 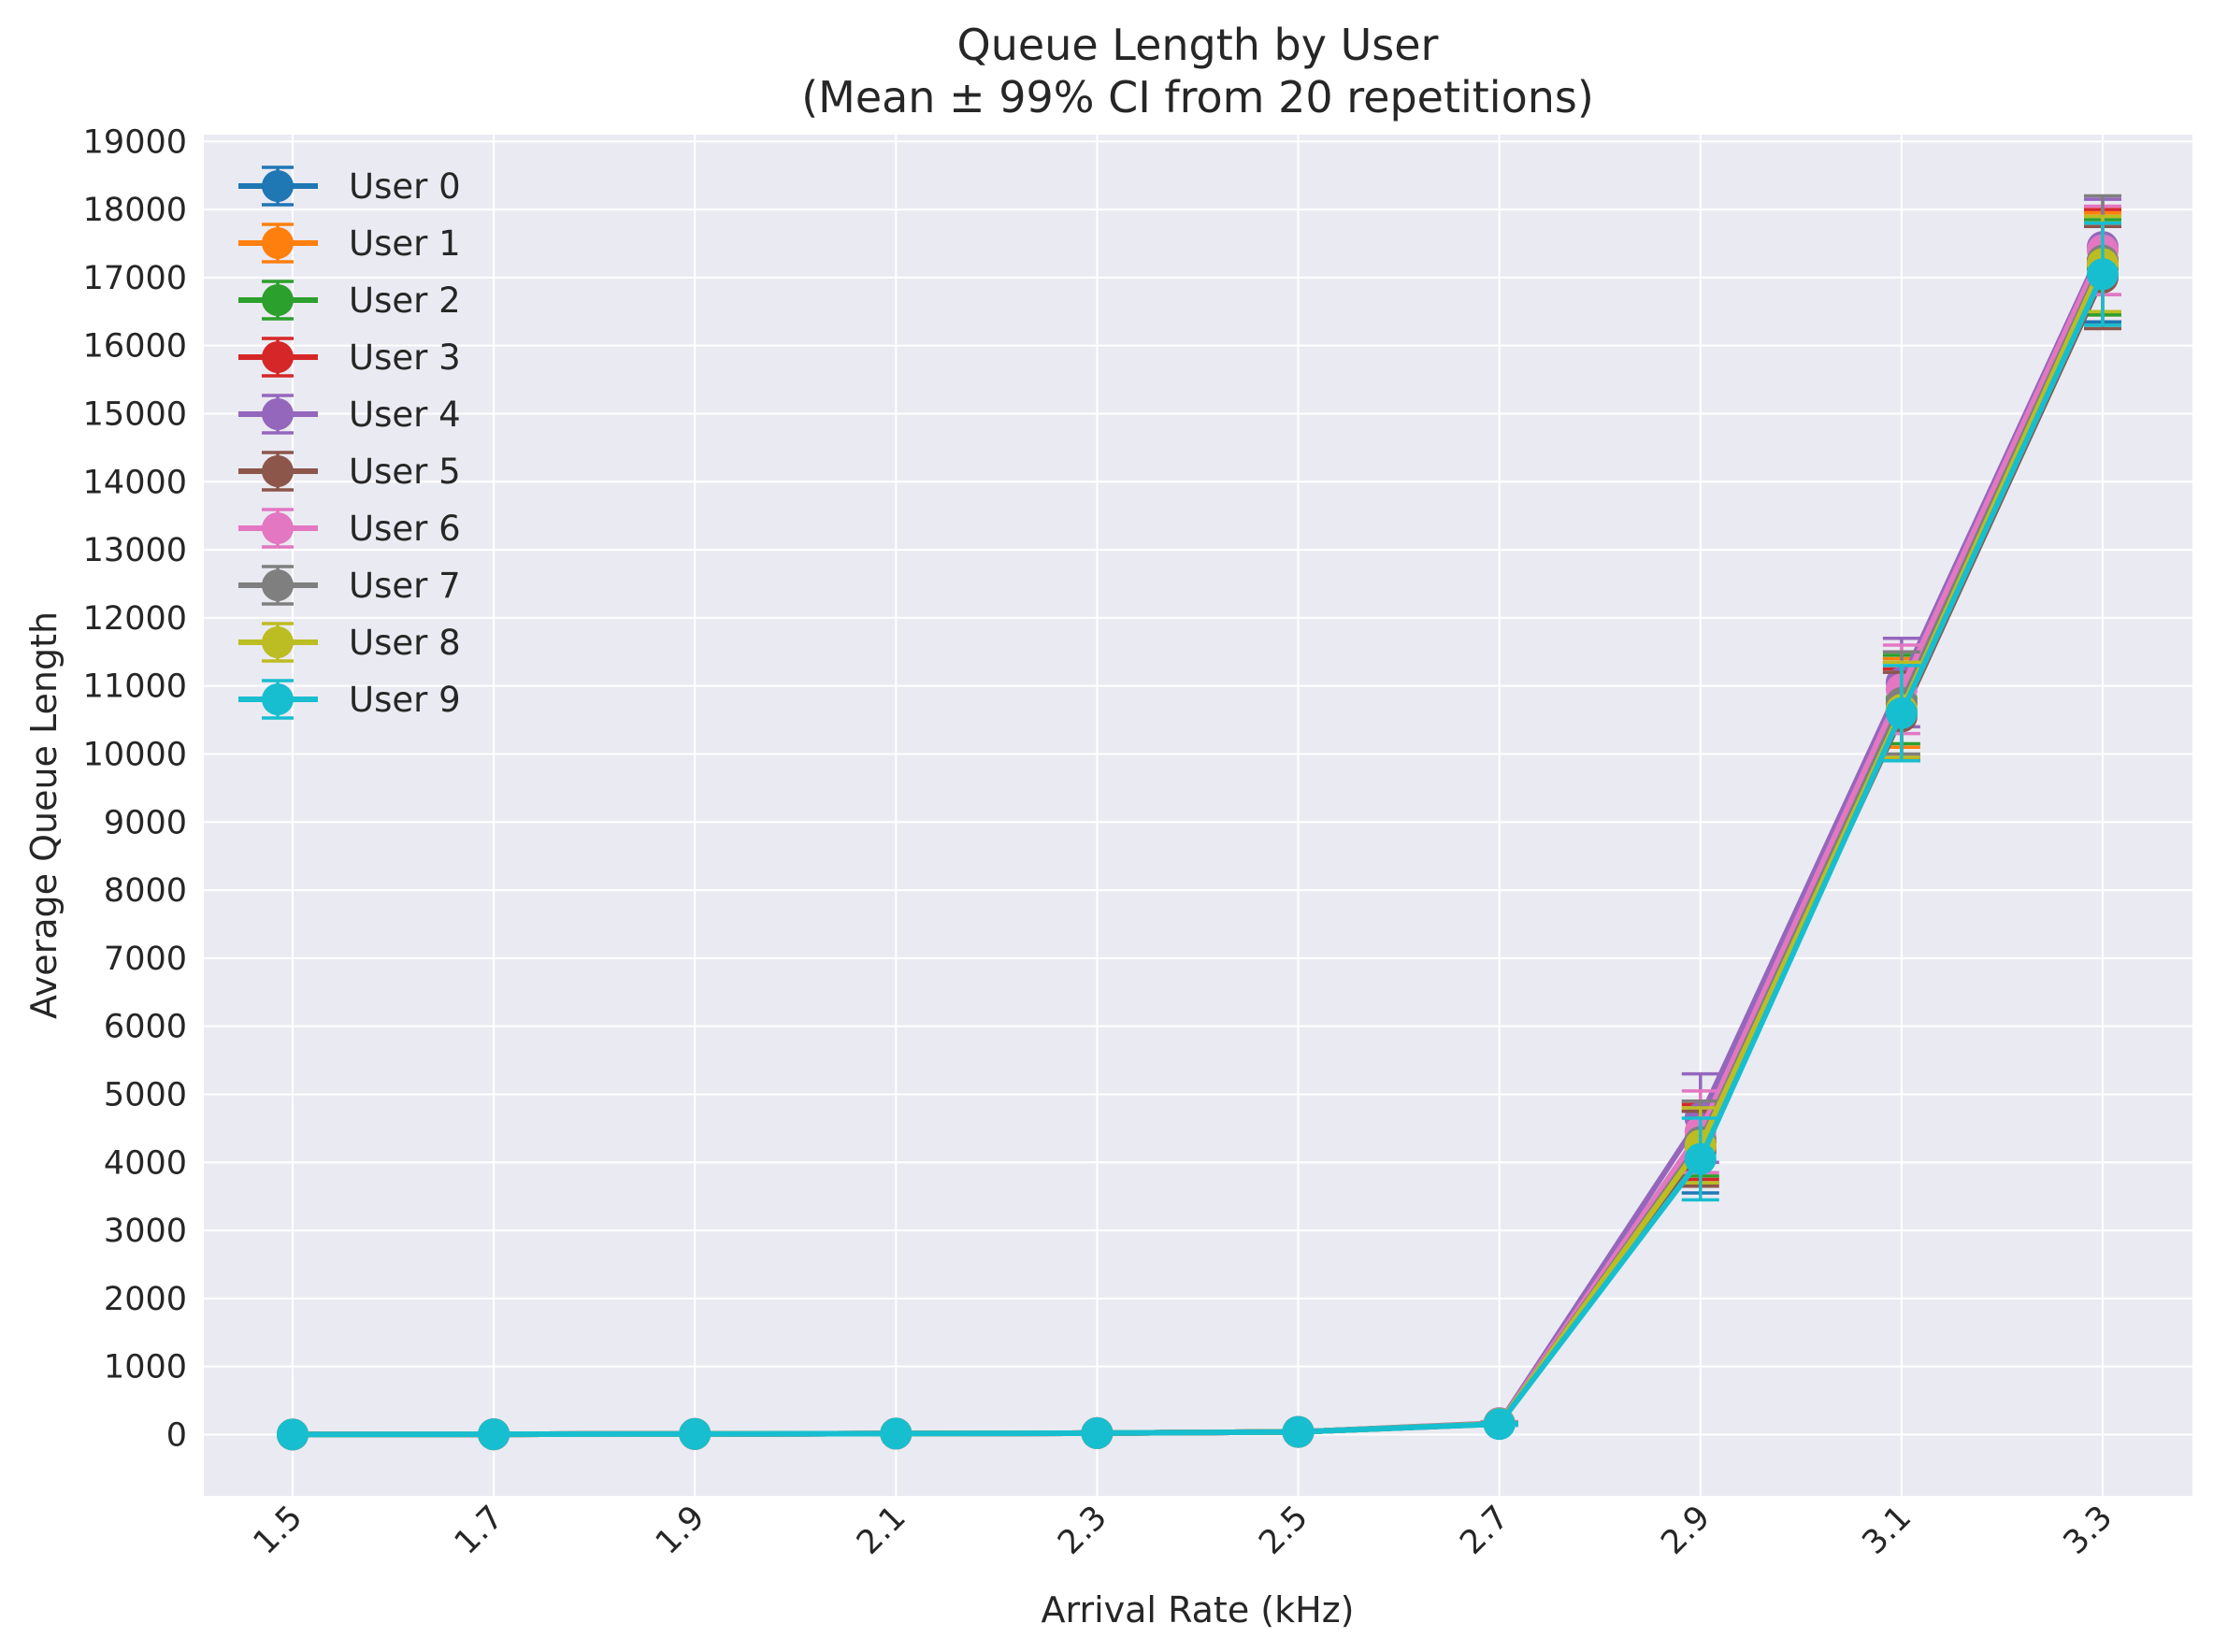 What do you see at coordinates (135, 619) in the screenshot?
I see `y-tick-label: 12000` at bounding box center [135, 619].